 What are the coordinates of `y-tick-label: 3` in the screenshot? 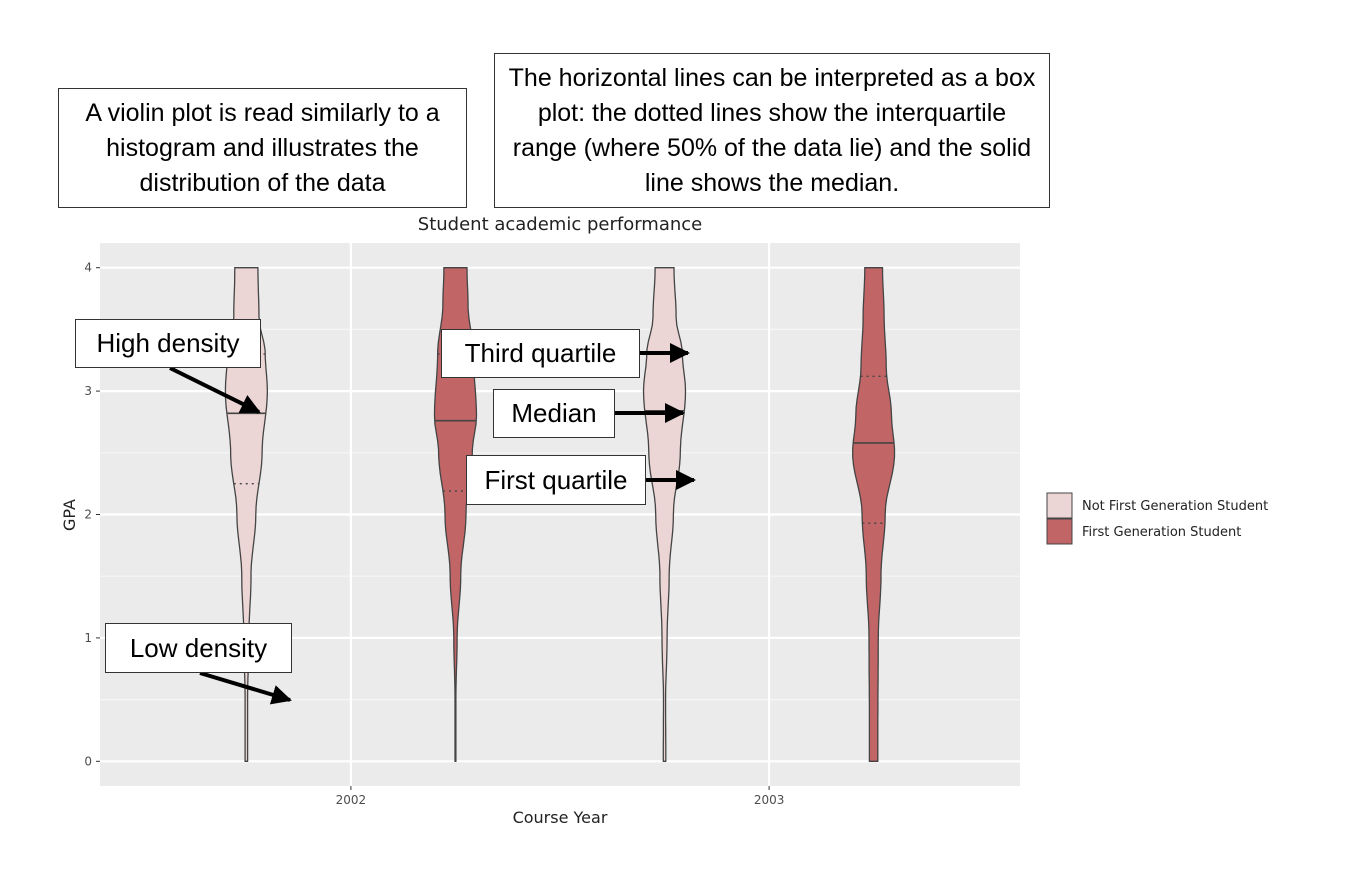 It's located at (88, 391).